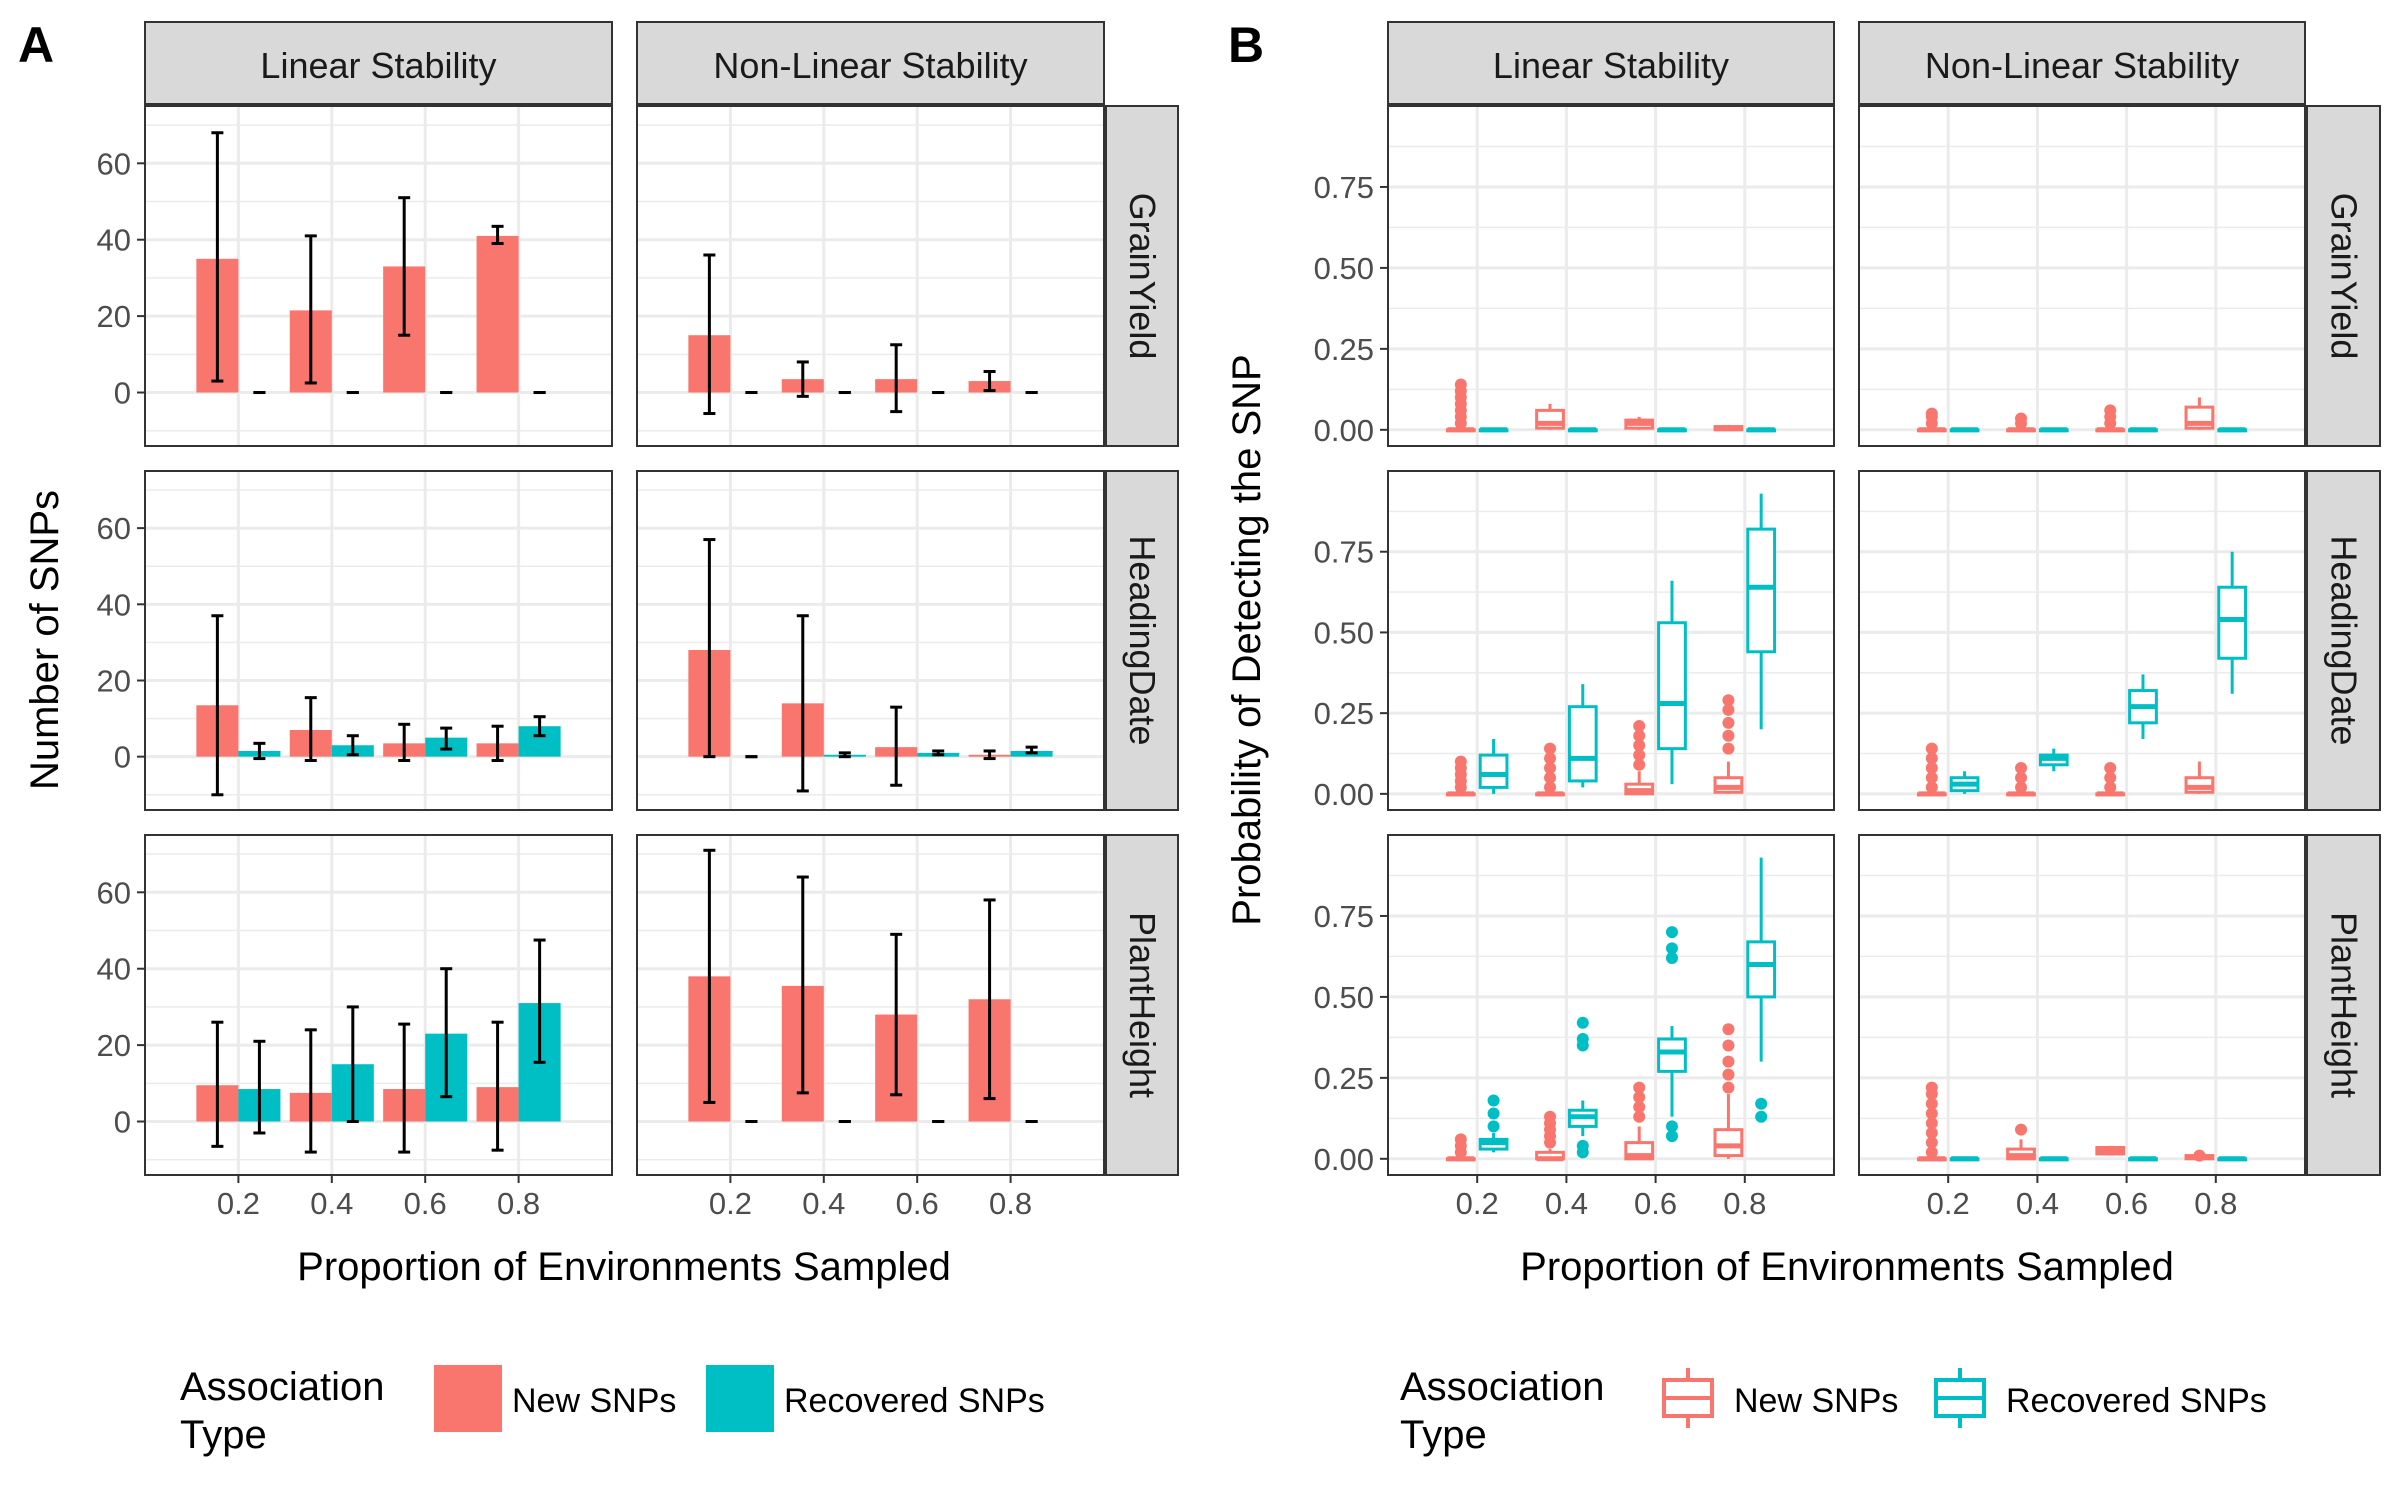  What do you see at coordinates (2037, 1203) in the screenshot?
I see `p1-x-tick-label: 0.4` at bounding box center [2037, 1203].